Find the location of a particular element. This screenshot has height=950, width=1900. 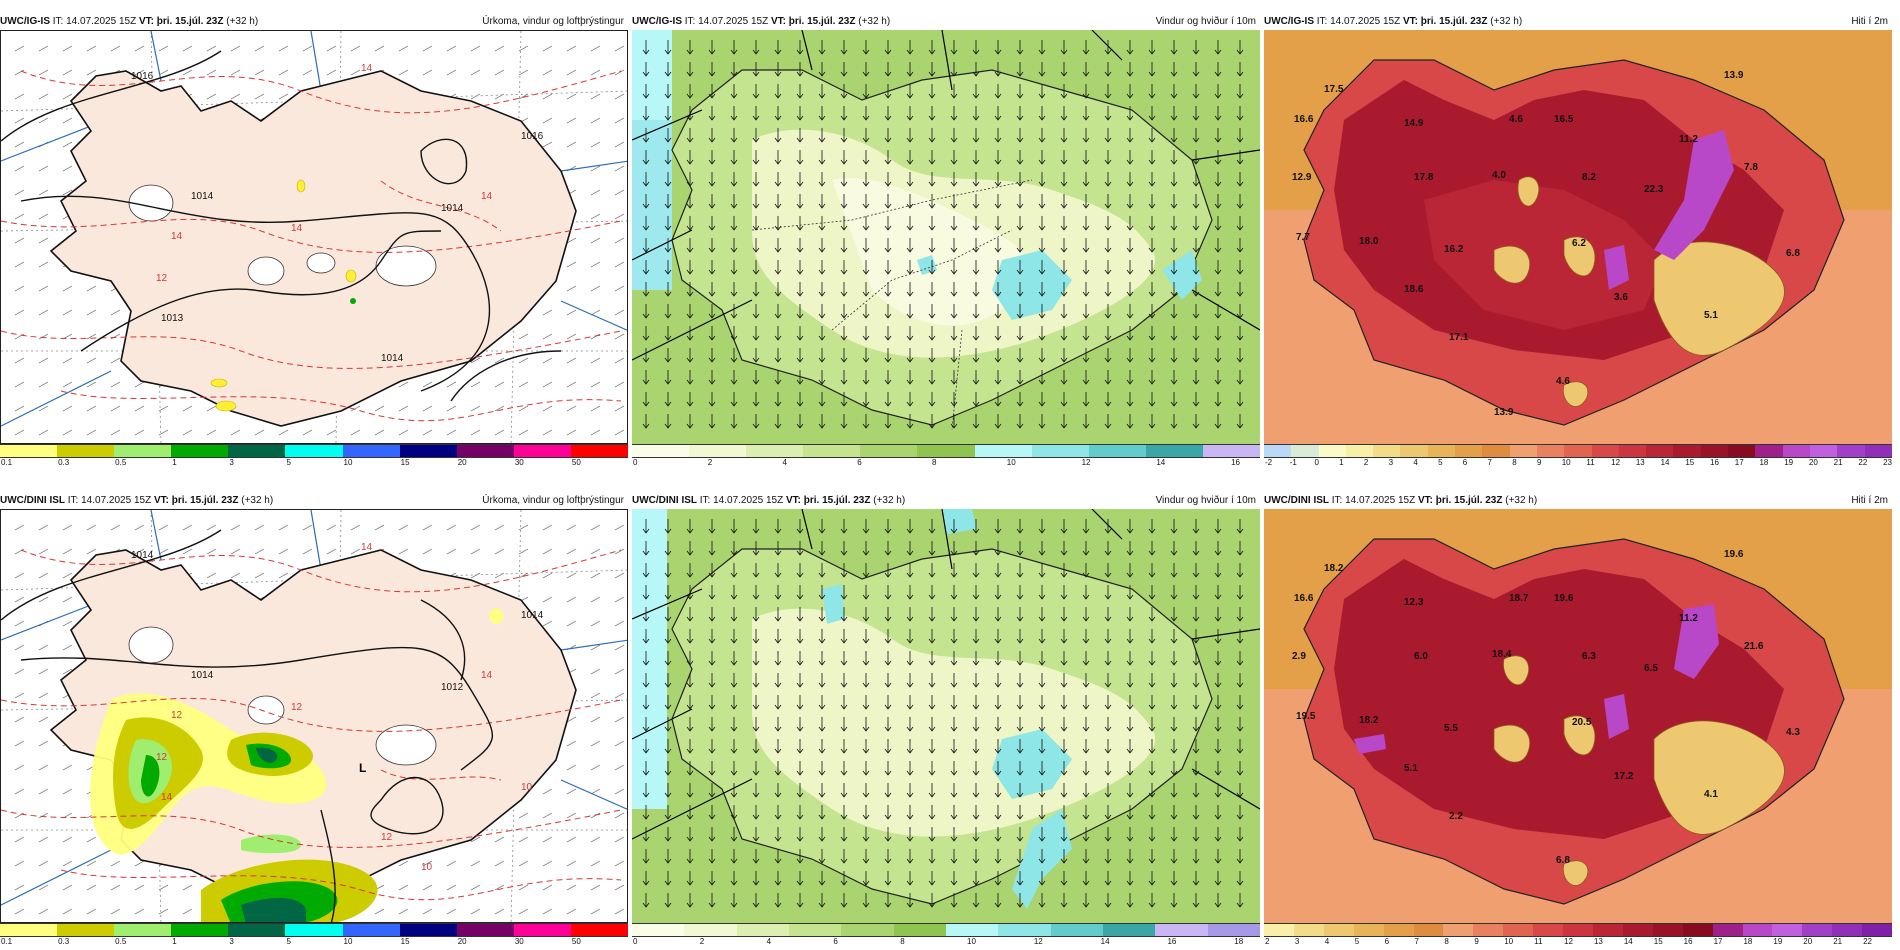

colorbar-tick: 11 is located at coordinates (1538, 941).